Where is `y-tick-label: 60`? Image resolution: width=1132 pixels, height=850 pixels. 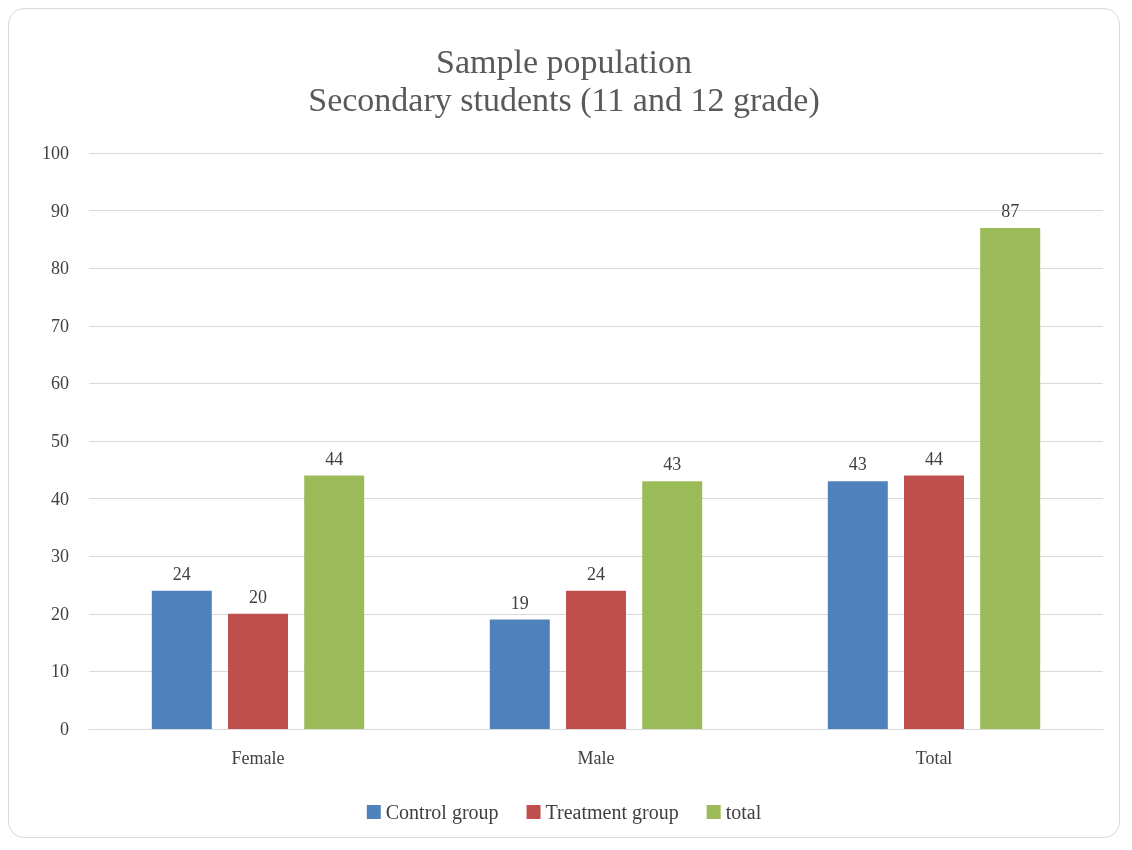
y-tick-label: 60 is located at coordinates (60, 383).